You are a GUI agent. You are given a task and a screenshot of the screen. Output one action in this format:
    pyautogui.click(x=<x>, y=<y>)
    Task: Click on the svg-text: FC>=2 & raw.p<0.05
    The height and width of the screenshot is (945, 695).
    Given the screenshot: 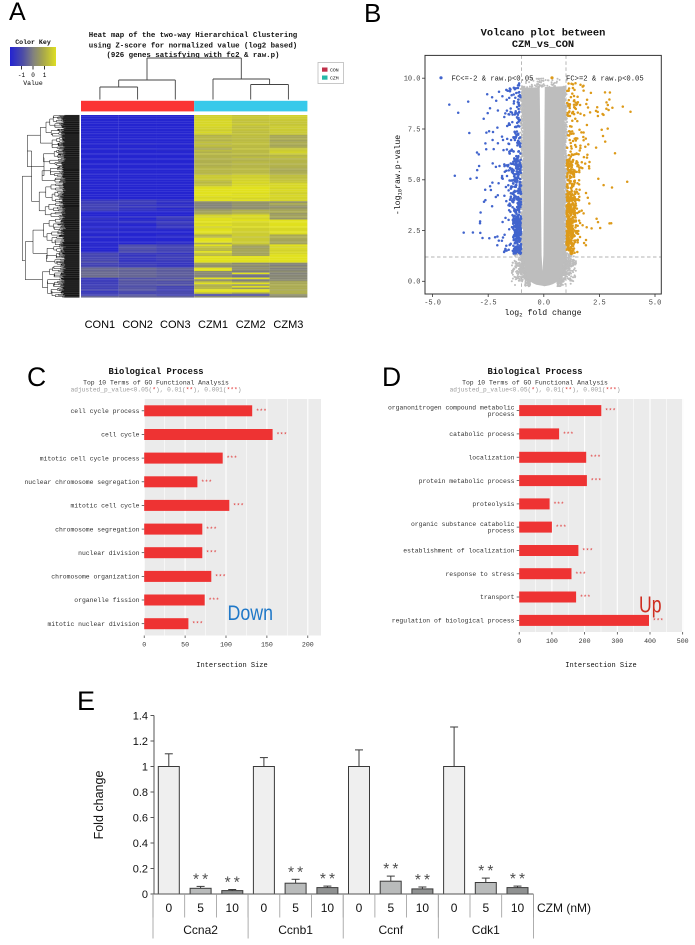 What is the action you would take?
    pyautogui.click(x=605, y=80)
    